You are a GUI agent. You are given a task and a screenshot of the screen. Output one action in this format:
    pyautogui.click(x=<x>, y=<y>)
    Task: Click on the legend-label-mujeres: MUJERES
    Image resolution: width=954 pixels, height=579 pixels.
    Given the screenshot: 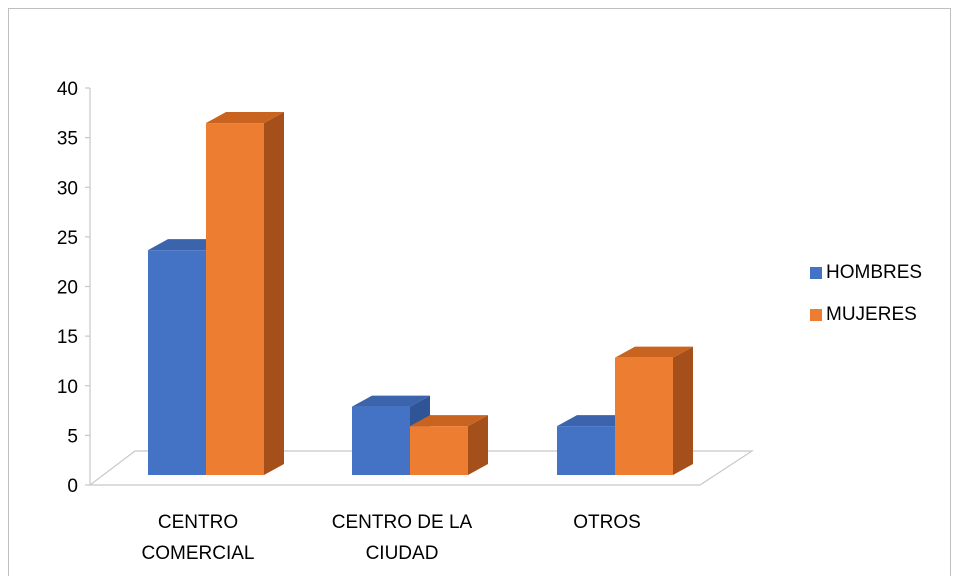 What is the action you would take?
    pyautogui.click(x=871, y=314)
    